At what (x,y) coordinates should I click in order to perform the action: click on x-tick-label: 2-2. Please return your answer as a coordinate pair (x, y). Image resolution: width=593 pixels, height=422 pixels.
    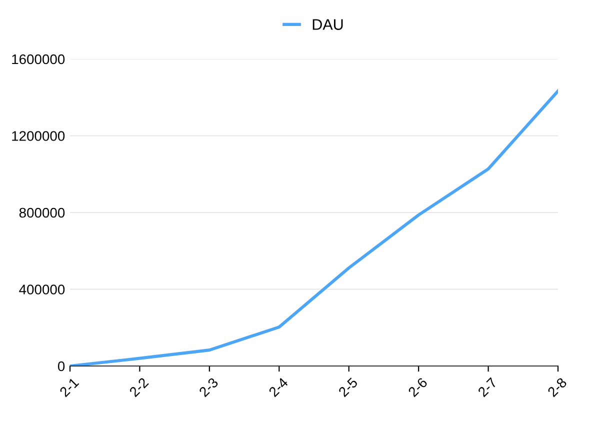
    Looking at the image, I should click on (138, 387).